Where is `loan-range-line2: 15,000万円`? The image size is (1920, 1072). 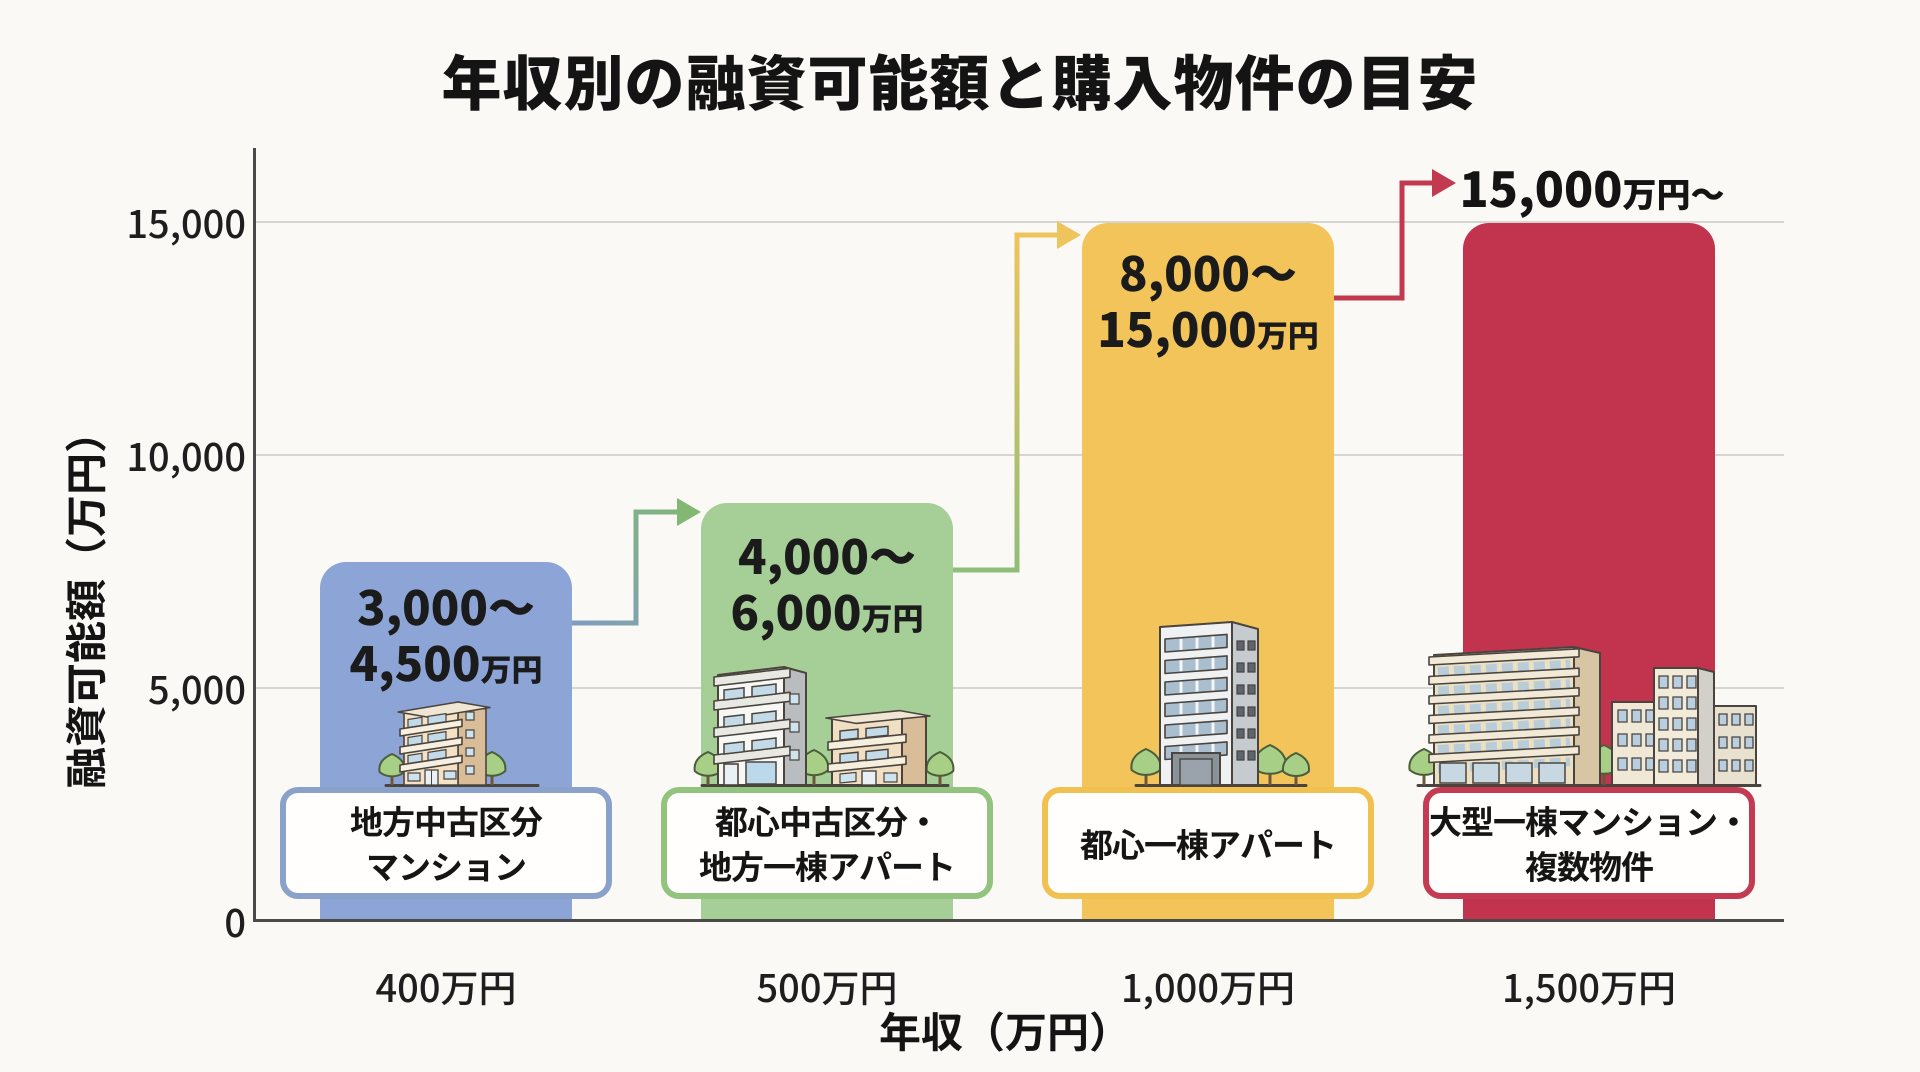
loan-range-line2: 15,000万円 is located at coordinates (1208, 330).